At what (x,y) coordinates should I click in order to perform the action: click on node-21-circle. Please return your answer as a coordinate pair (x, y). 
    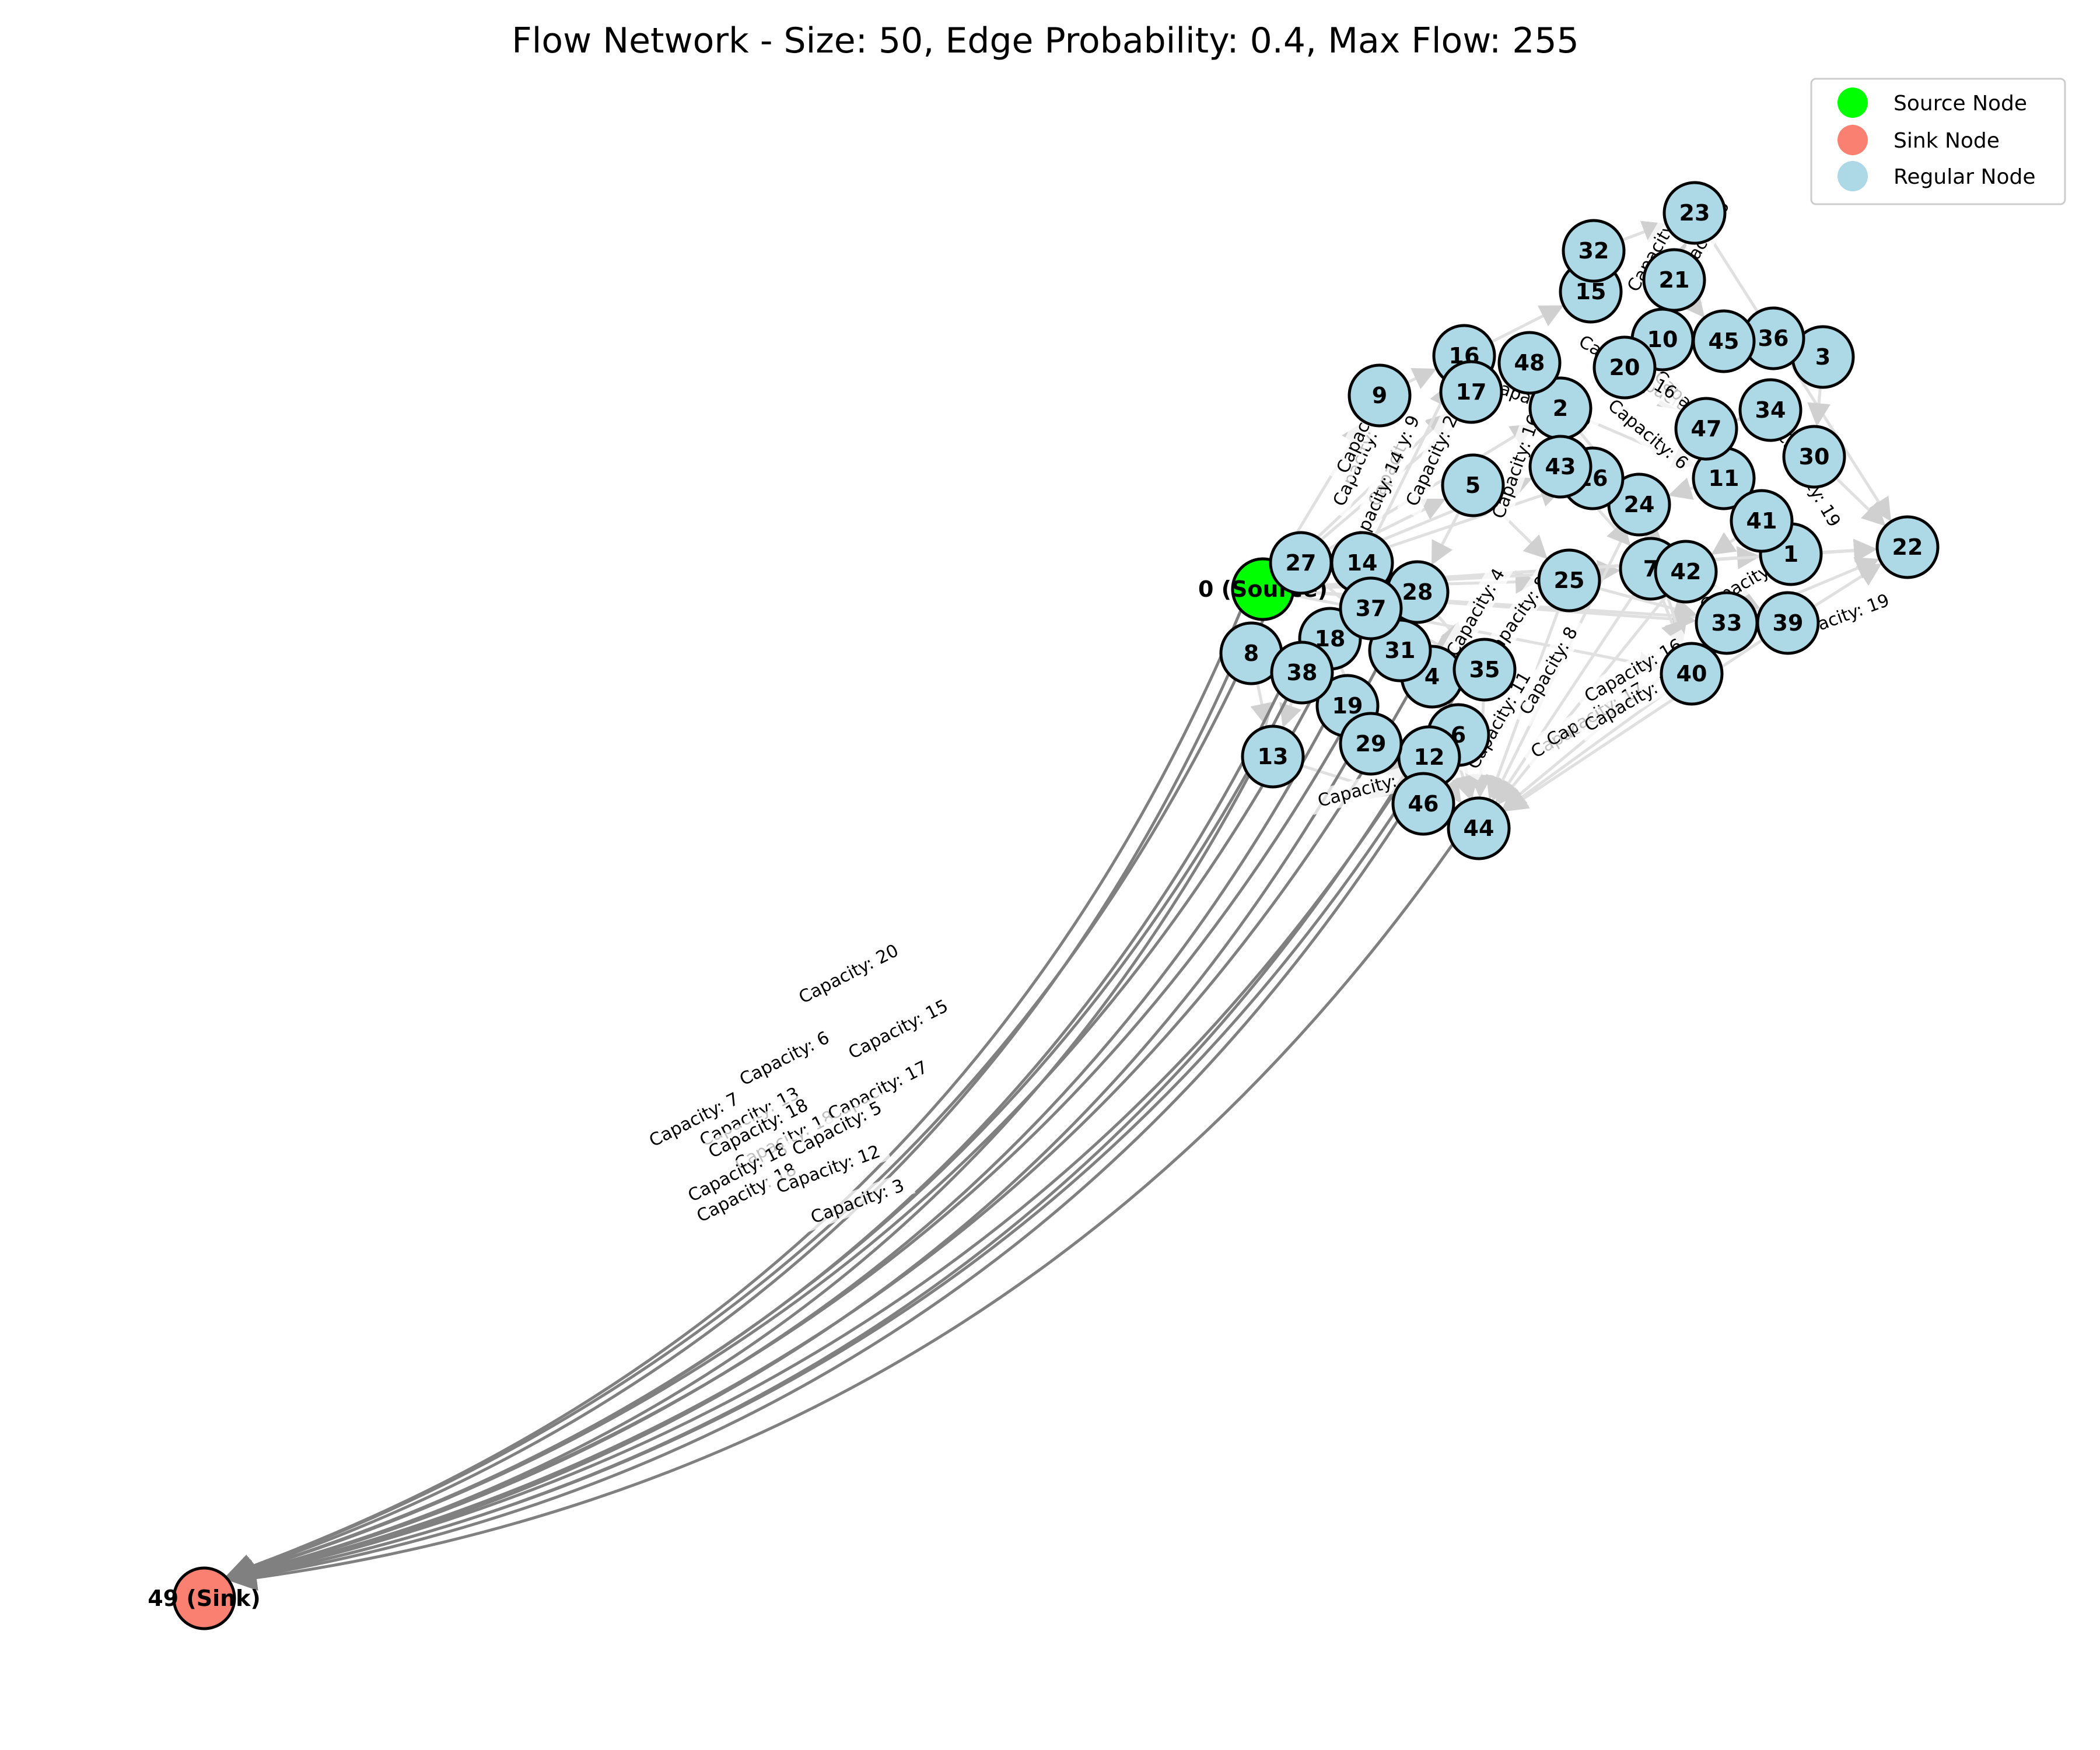
    Looking at the image, I should click on (1674, 280).